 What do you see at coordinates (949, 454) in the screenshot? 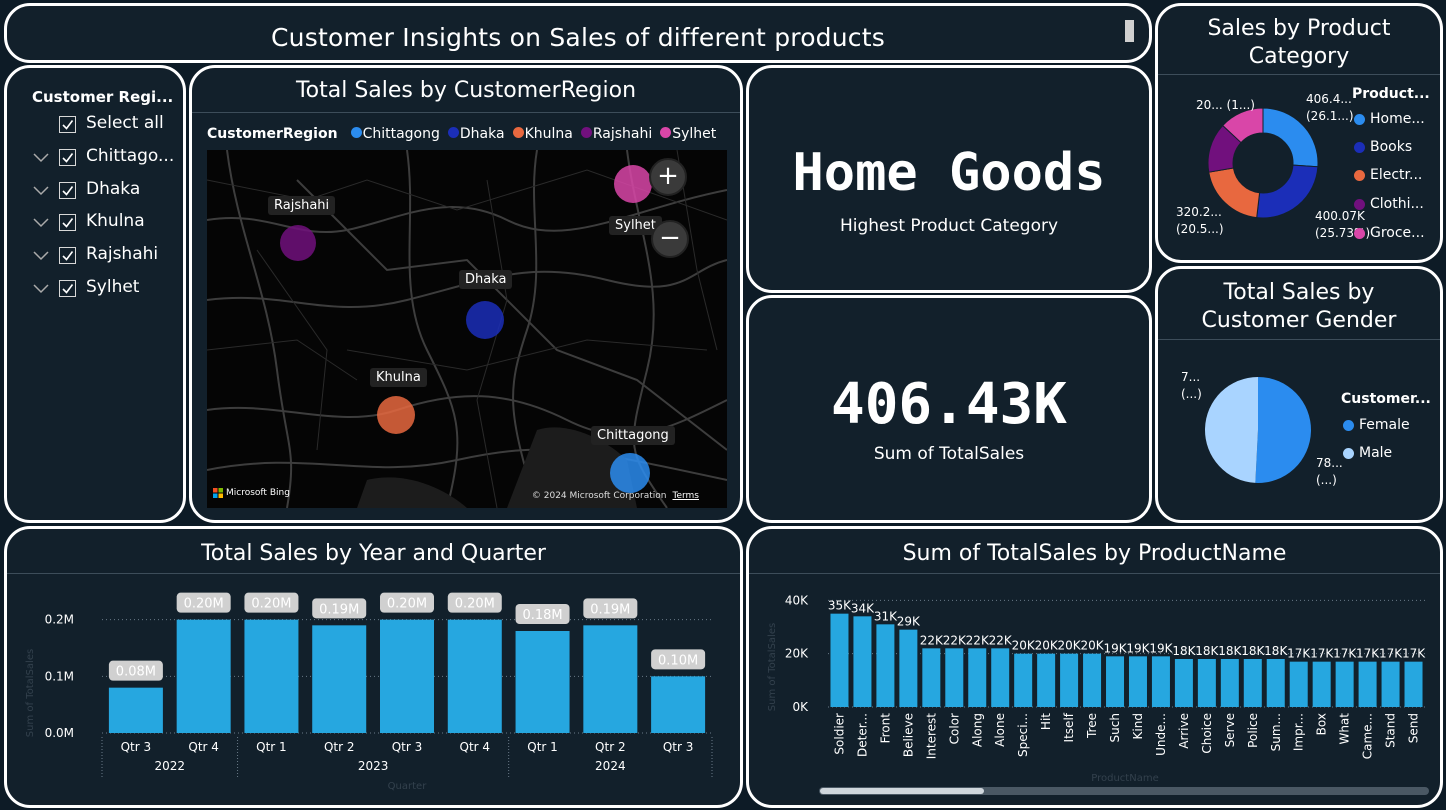
I see `kpi-sales-label: Sum of TotalSales` at bounding box center [949, 454].